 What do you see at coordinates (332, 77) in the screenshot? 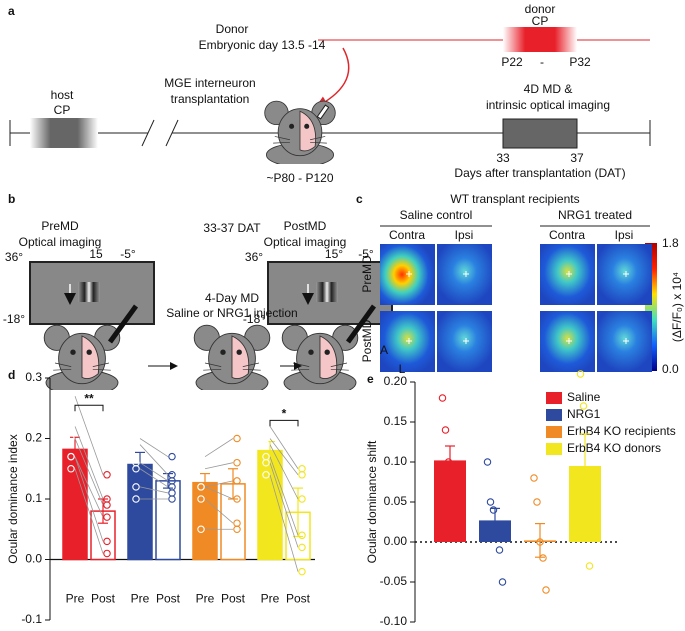
I see `transplant-arrow` at bounding box center [332, 77].